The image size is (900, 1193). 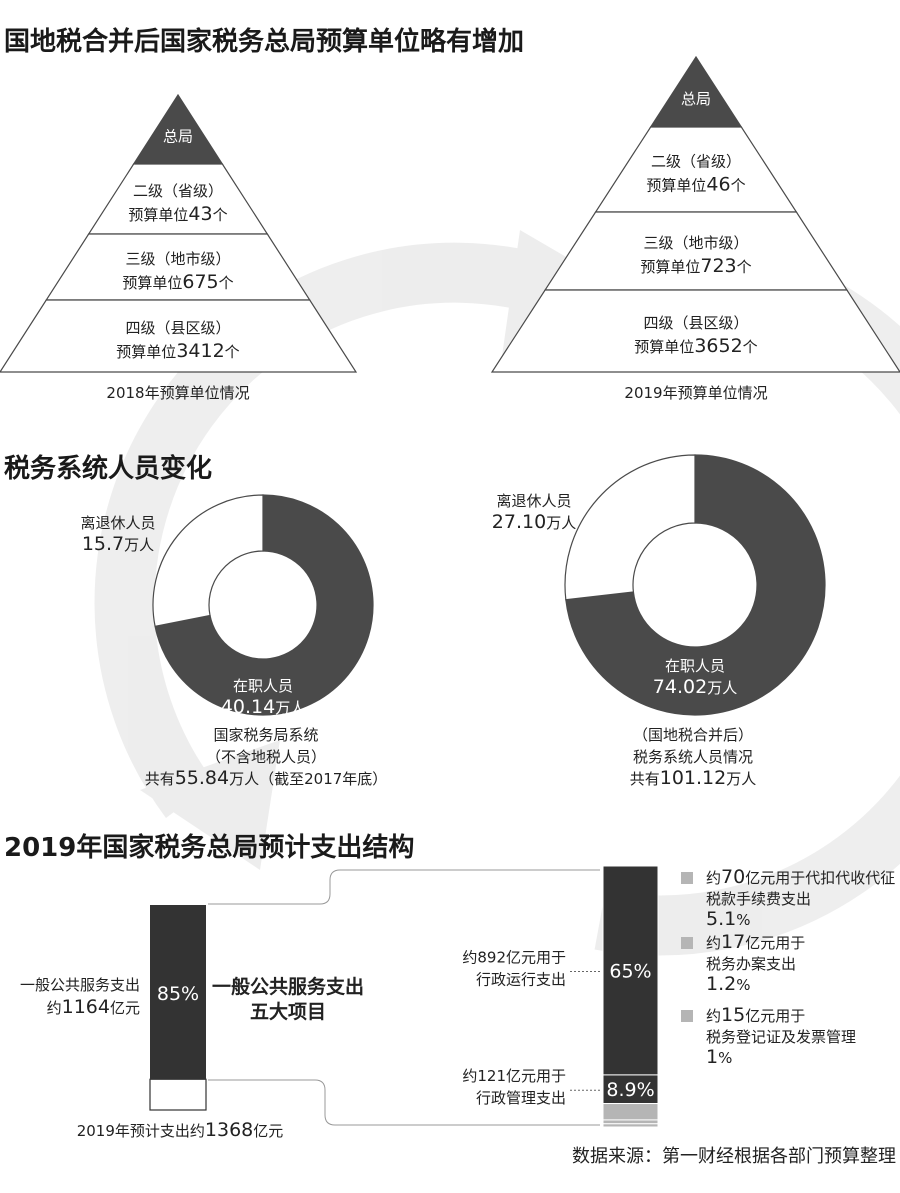 I want to click on donut-value-retired: 27.10万人, so click(x=534, y=522).